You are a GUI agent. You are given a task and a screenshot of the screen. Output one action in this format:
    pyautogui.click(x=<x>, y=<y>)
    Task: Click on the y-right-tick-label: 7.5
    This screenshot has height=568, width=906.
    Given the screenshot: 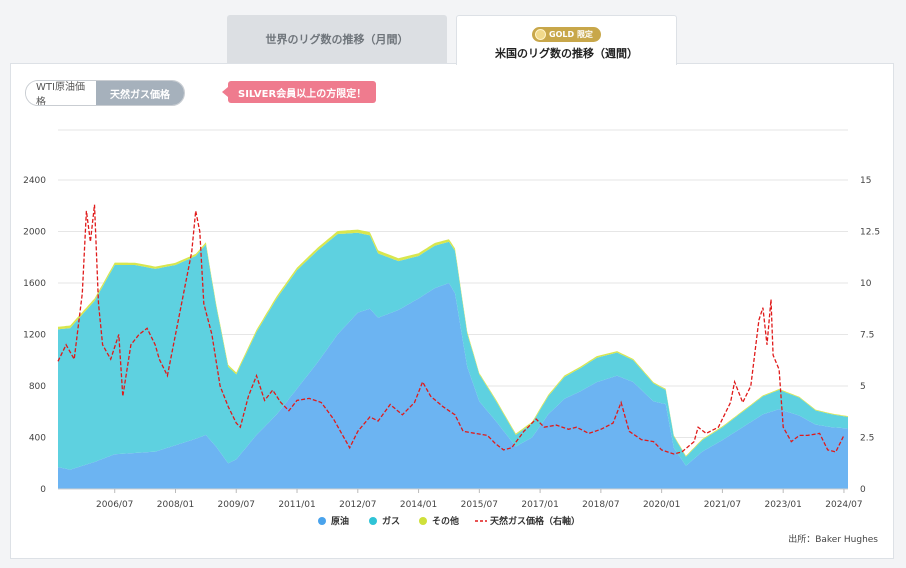 What is the action you would take?
    pyautogui.click(x=867, y=336)
    